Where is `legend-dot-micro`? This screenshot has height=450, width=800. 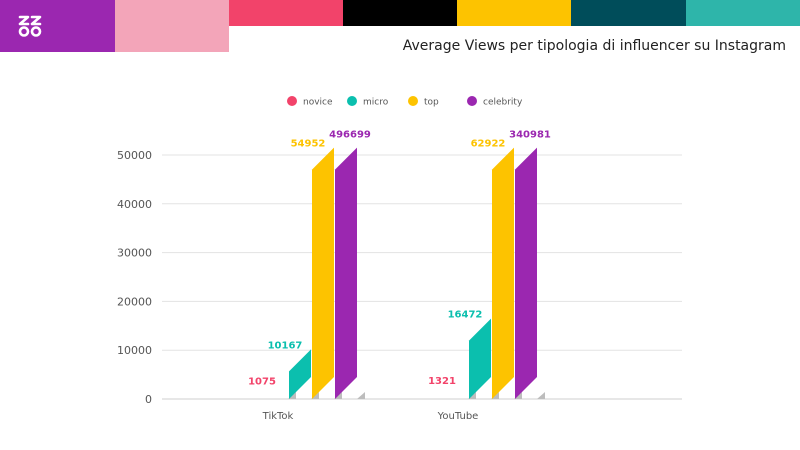 legend-dot-micro is located at coordinates (352, 101).